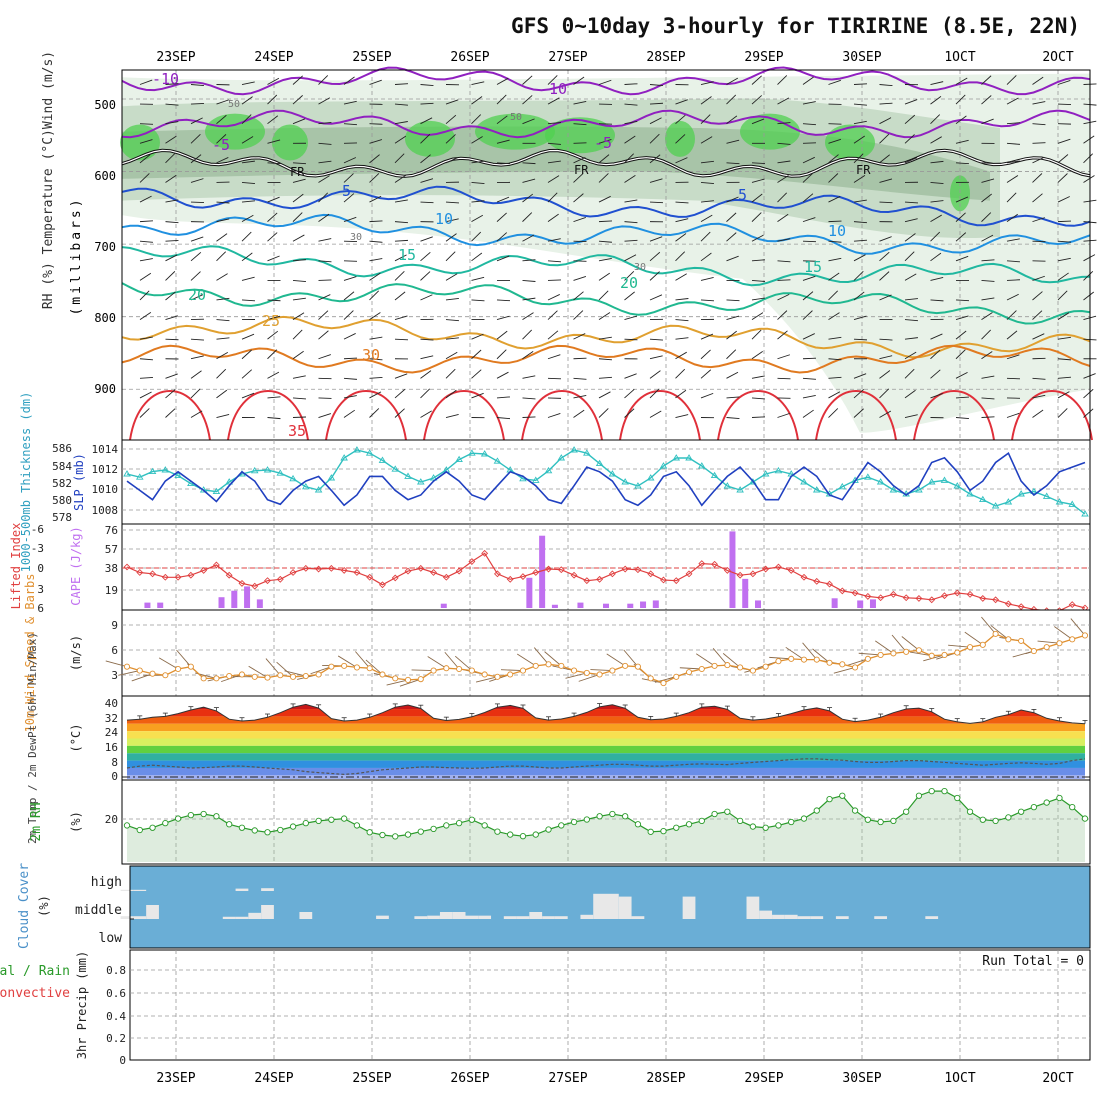 The width and height of the screenshot is (1100, 1100). I want to click on cloud-high-block, so click(127, 890).